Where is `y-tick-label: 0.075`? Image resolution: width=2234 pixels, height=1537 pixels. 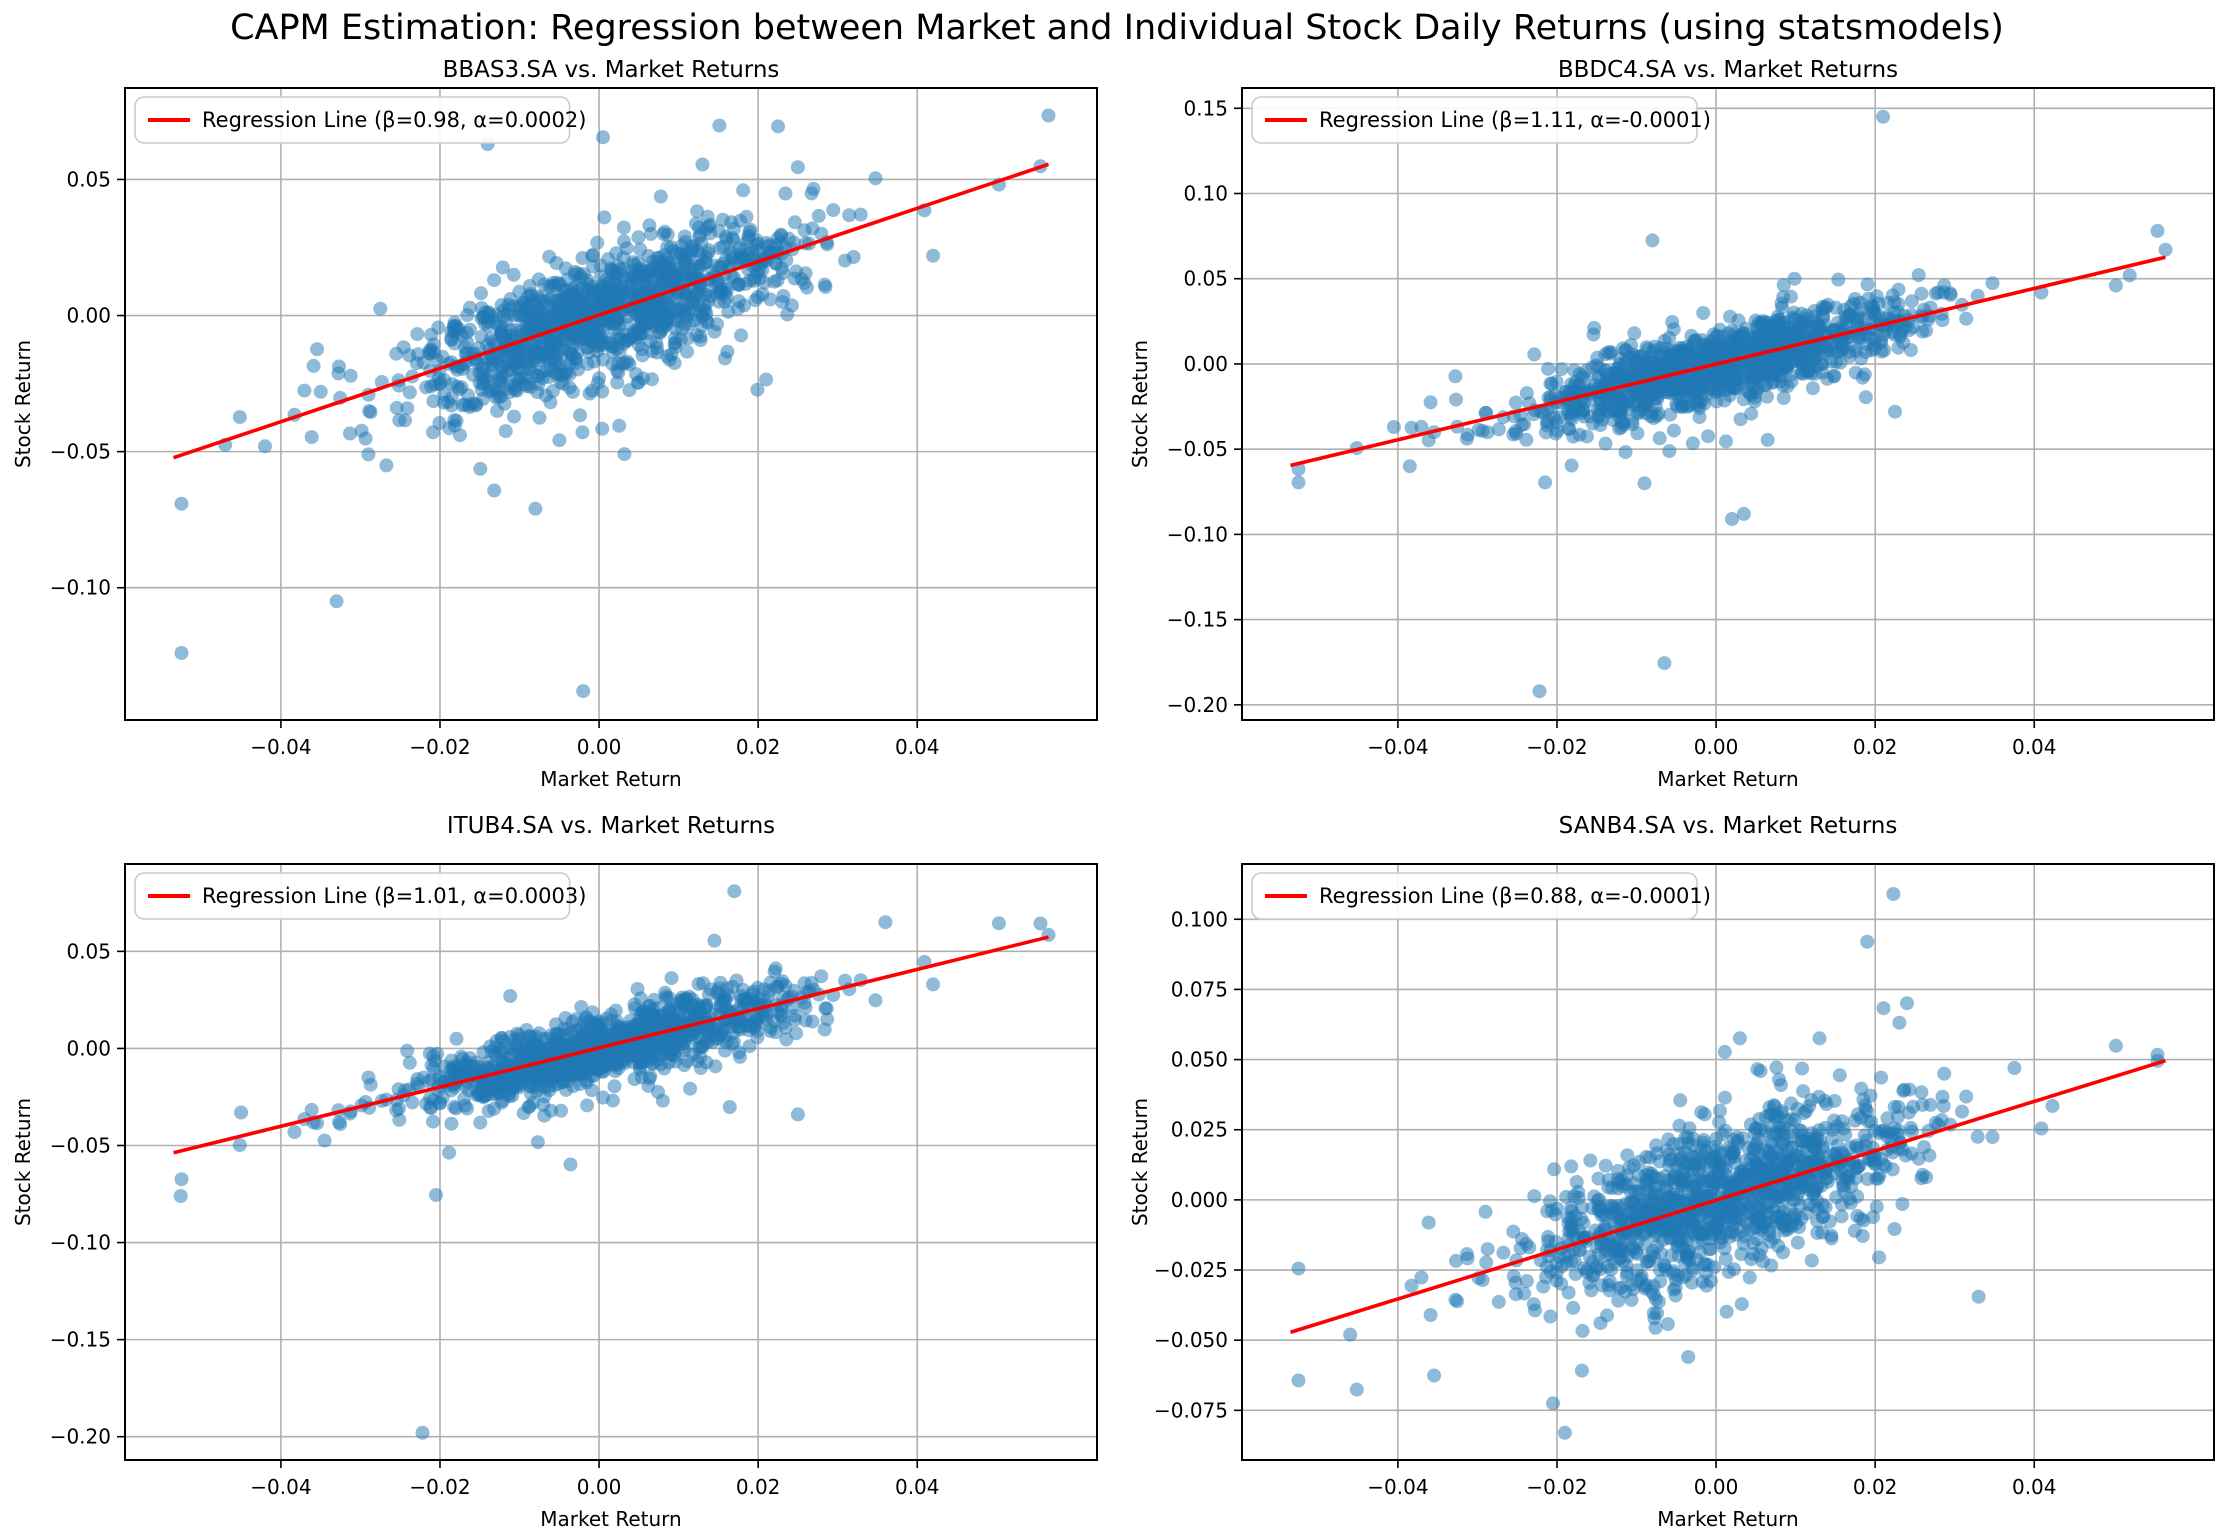 y-tick-label: 0.075 is located at coordinates (1199, 989).